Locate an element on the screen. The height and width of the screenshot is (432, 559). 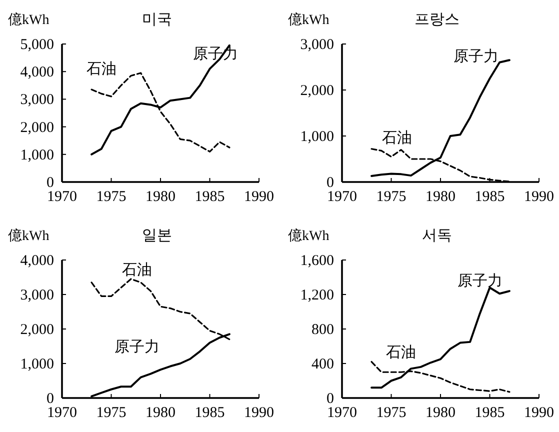
line-series is located at coordinates (440, 337).